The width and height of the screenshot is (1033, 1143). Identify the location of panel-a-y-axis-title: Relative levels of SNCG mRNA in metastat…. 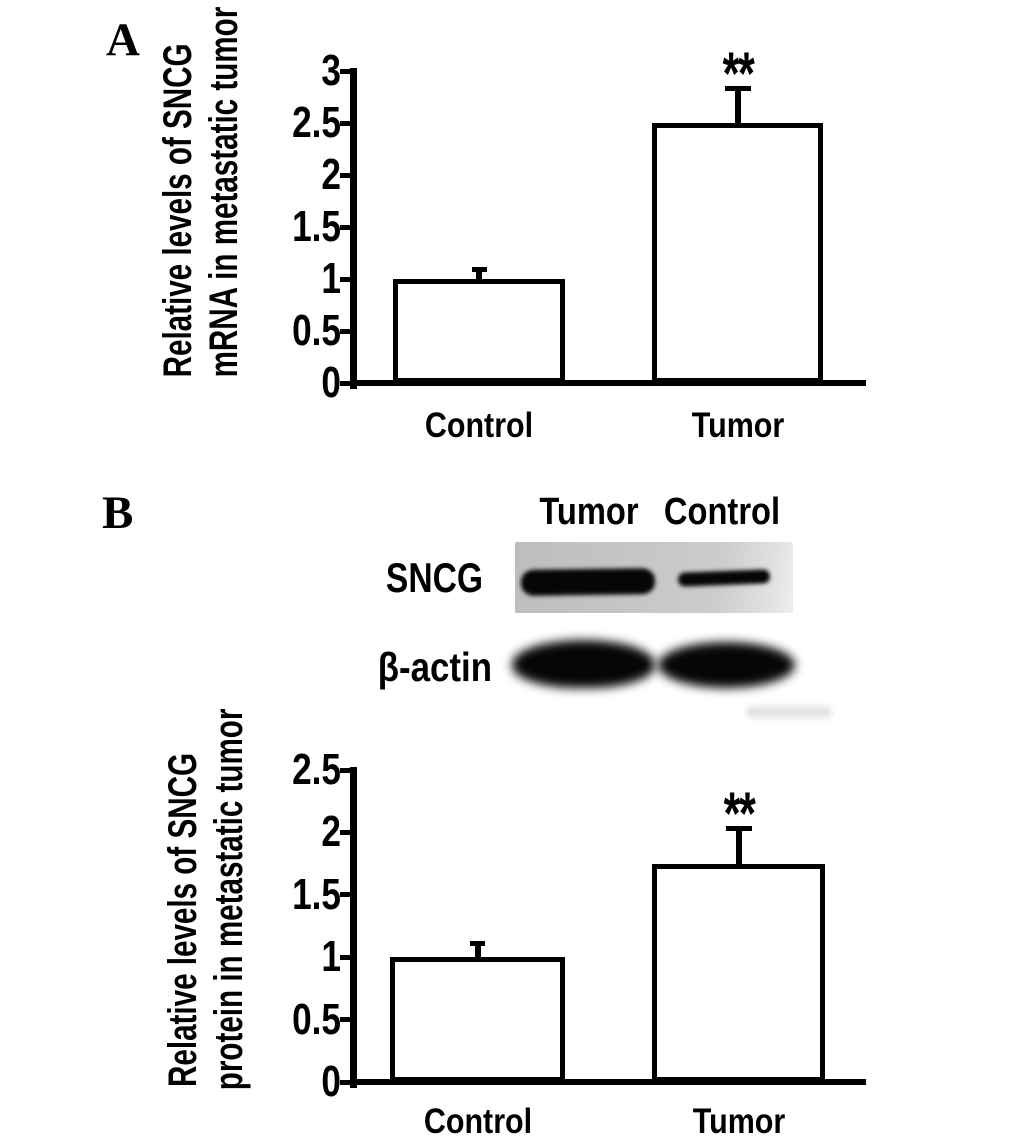
(201, 192).